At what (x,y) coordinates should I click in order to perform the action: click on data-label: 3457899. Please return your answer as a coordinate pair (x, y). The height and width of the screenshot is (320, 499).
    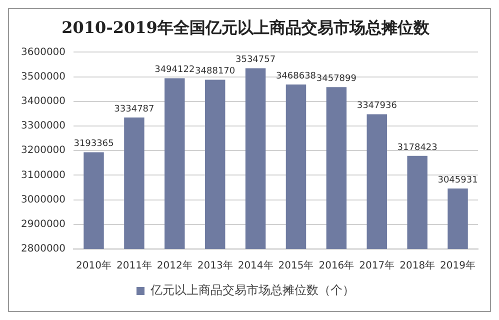
    Looking at the image, I should click on (336, 79).